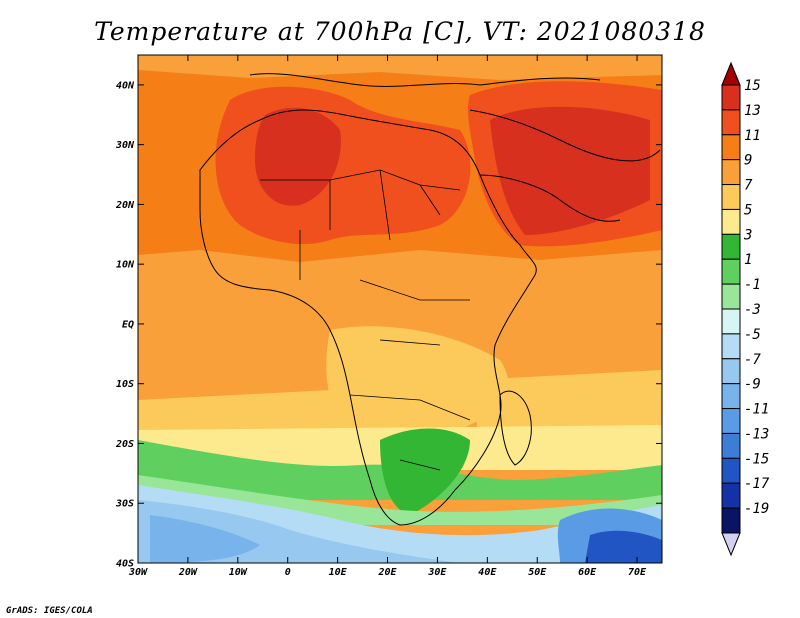 The width and height of the screenshot is (800, 618). What do you see at coordinates (125, 265) in the screenshot?
I see `lat-tick-label: 10N` at bounding box center [125, 265].